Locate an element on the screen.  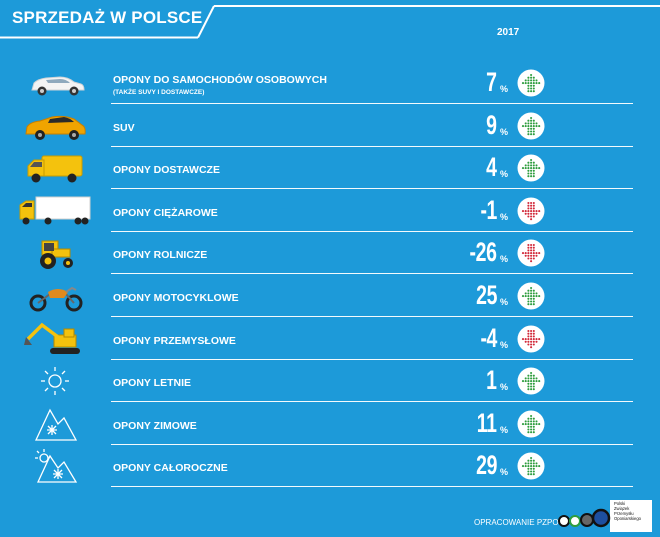
tractor-icon is located at coordinates (55, 253).